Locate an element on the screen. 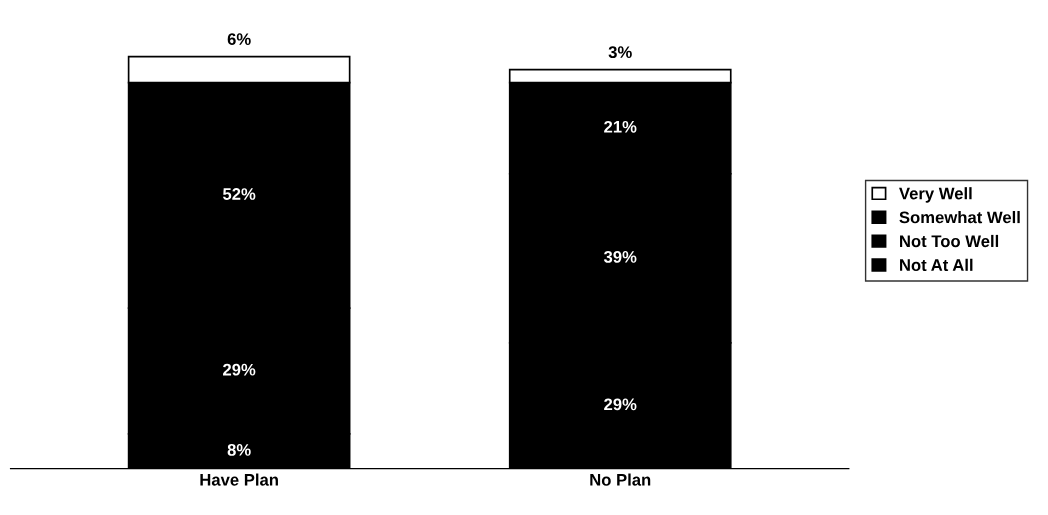 The width and height of the screenshot is (1048, 515). data-label: 52% is located at coordinates (239, 194).